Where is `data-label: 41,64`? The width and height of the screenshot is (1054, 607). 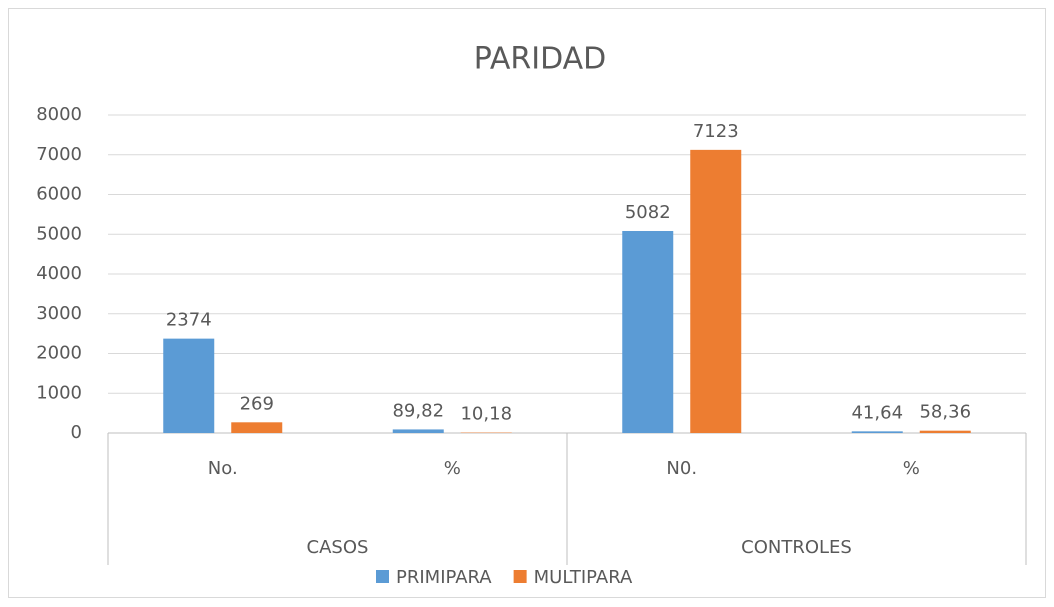
data-label: 41,64 is located at coordinates (877, 412).